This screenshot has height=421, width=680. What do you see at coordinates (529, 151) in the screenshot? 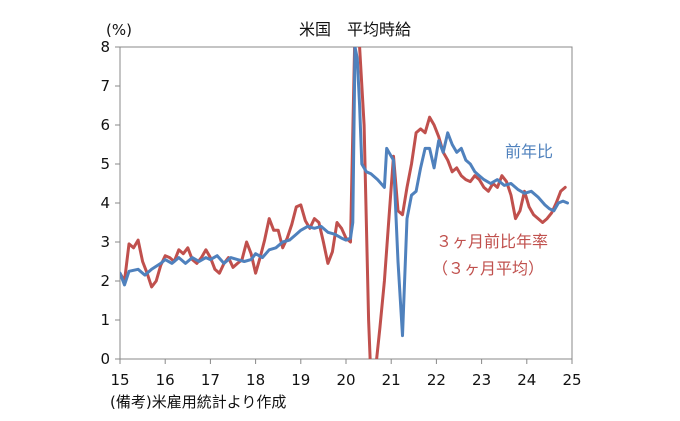
I see `series-label-yoy: 前年比` at bounding box center [529, 151].